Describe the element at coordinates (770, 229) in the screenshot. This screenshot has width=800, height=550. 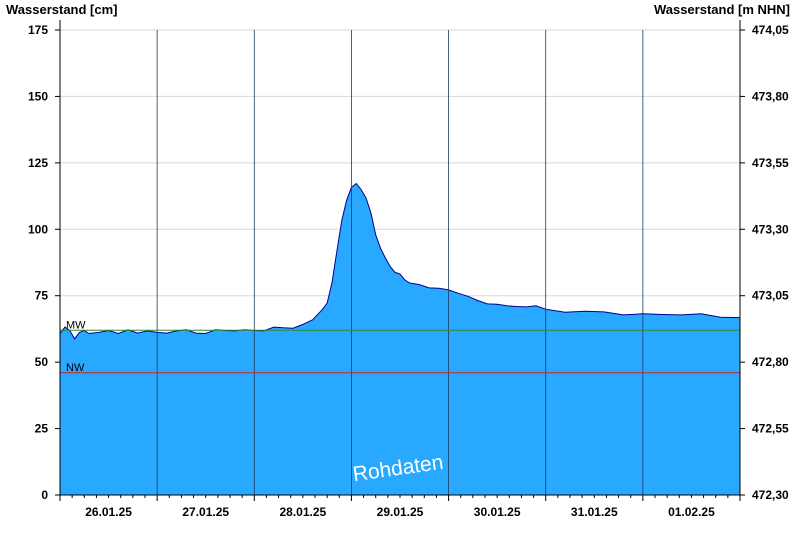
I see `right-tick-label: 473,30` at that location.